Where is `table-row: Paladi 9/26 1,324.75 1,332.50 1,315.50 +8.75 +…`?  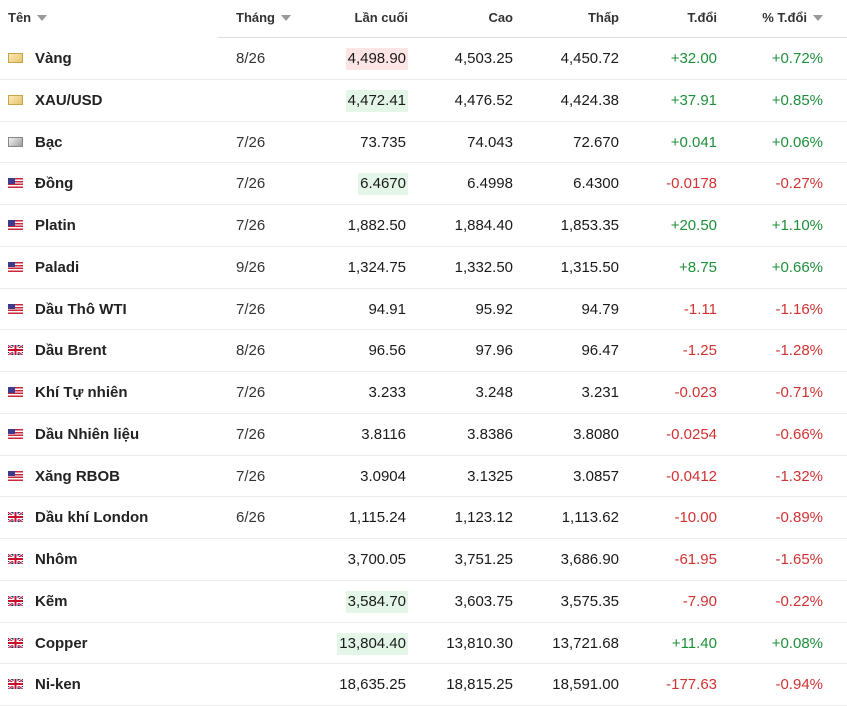 table-row: Paladi 9/26 1,324.75 1,332.50 1,315.50 +8.75 +… is located at coordinates (423, 268).